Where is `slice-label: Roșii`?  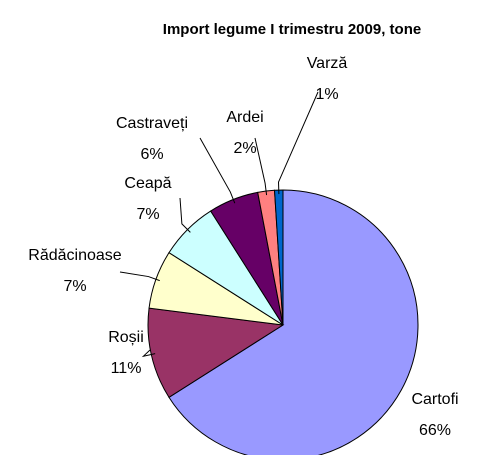
slice-label: Roșii is located at coordinates (126, 337).